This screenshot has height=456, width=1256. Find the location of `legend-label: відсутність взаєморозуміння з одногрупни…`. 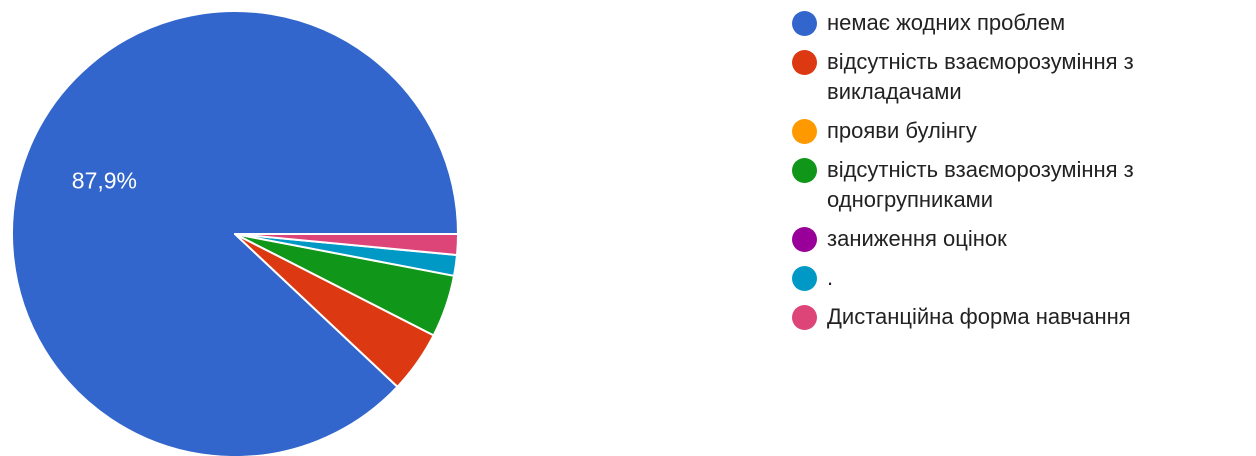

legend-label: відсутність взаєморозуміння з одногрупни… is located at coordinates (980, 184).